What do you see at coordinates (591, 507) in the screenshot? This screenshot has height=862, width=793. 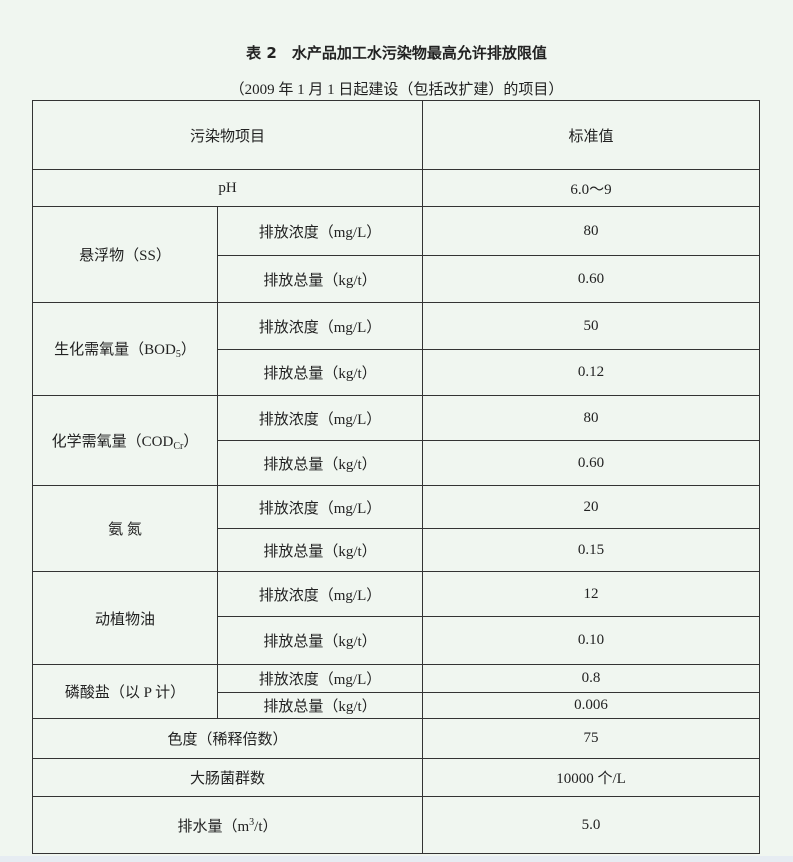 I see `row-value: 20` at bounding box center [591, 507].